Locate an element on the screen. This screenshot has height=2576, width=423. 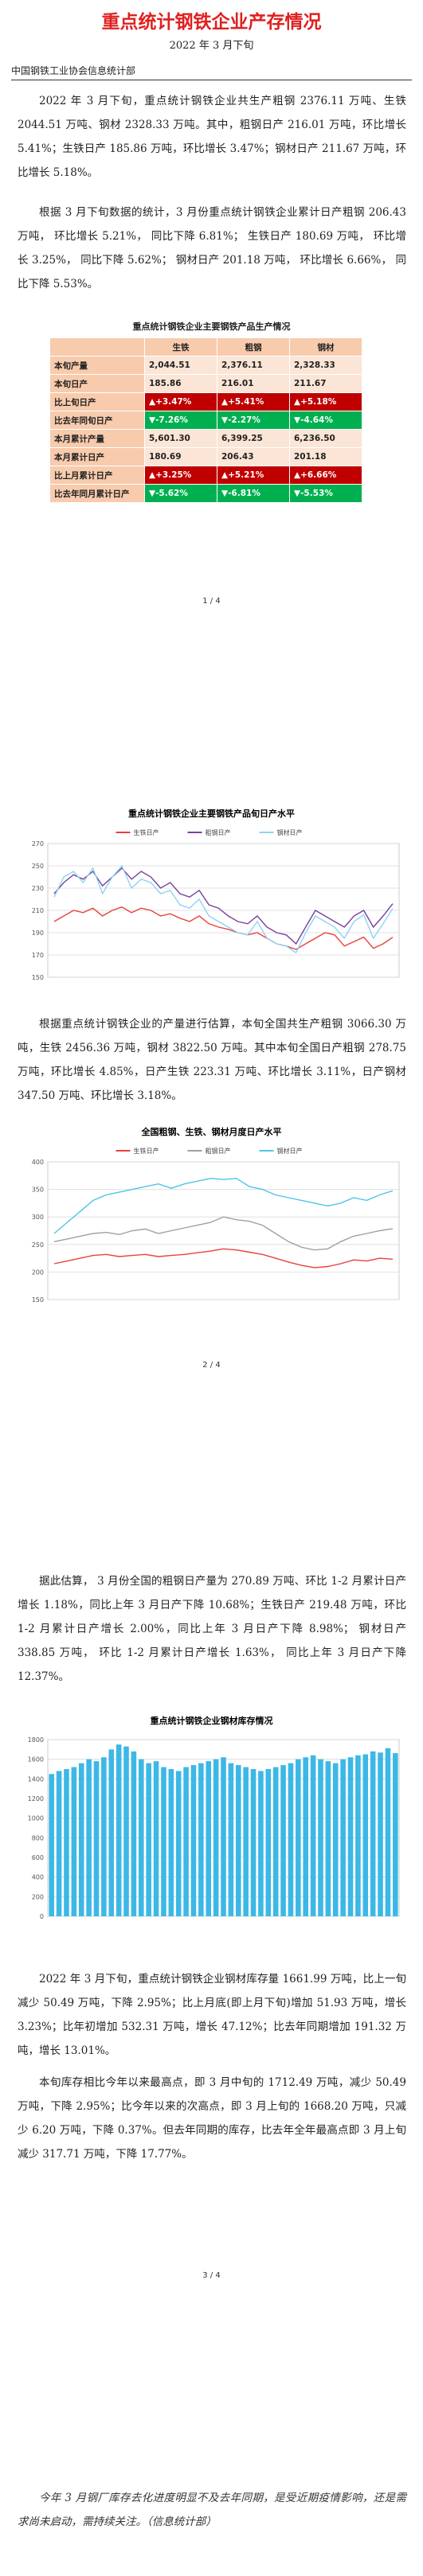
table-cell: 180.69 is located at coordinates (180, 456).